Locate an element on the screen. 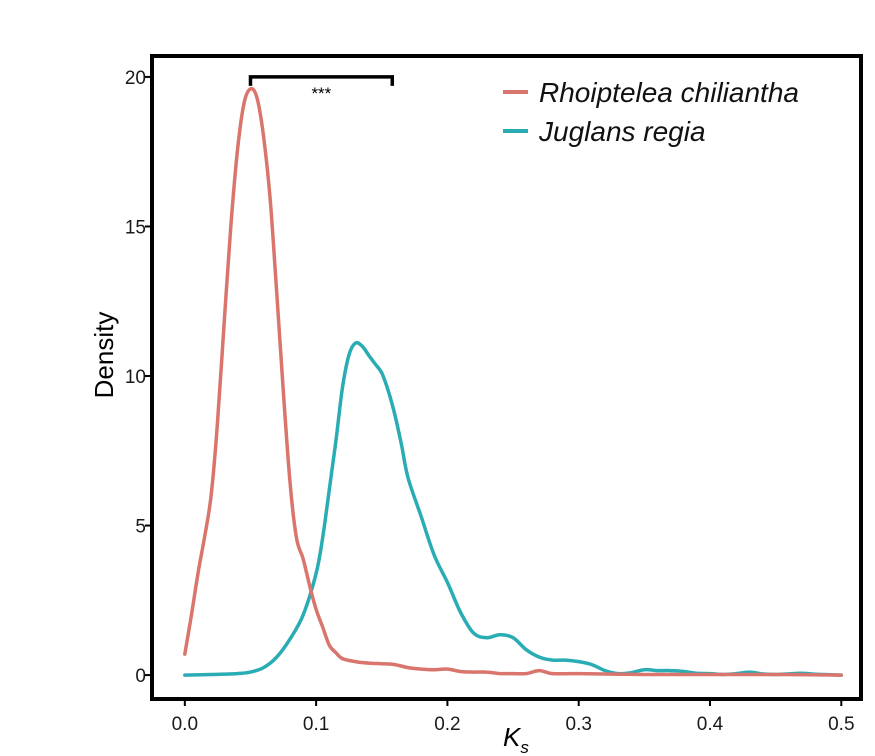  significance-bracket: *** is located at coordinates (321, 89).